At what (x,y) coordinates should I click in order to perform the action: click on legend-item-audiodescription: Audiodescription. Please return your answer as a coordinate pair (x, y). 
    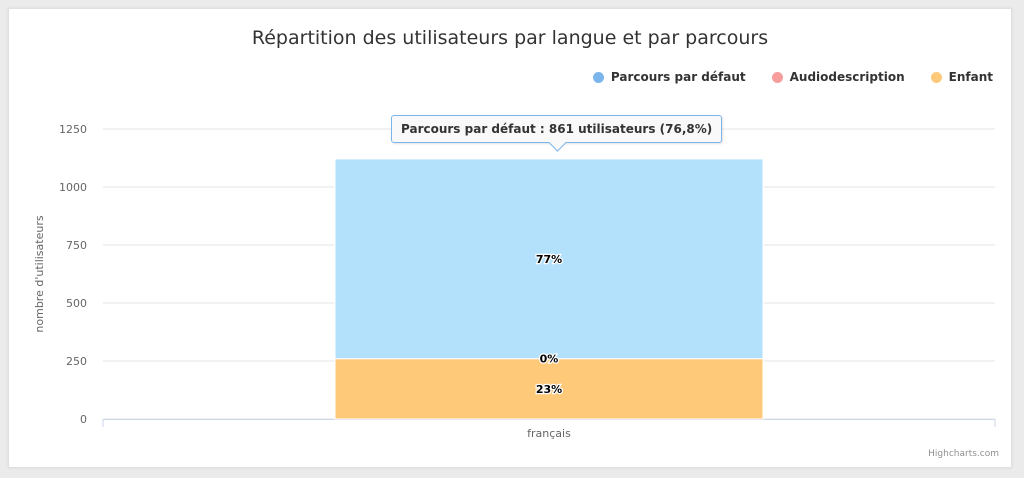
    Looking at the image, I should click on (838, 77).